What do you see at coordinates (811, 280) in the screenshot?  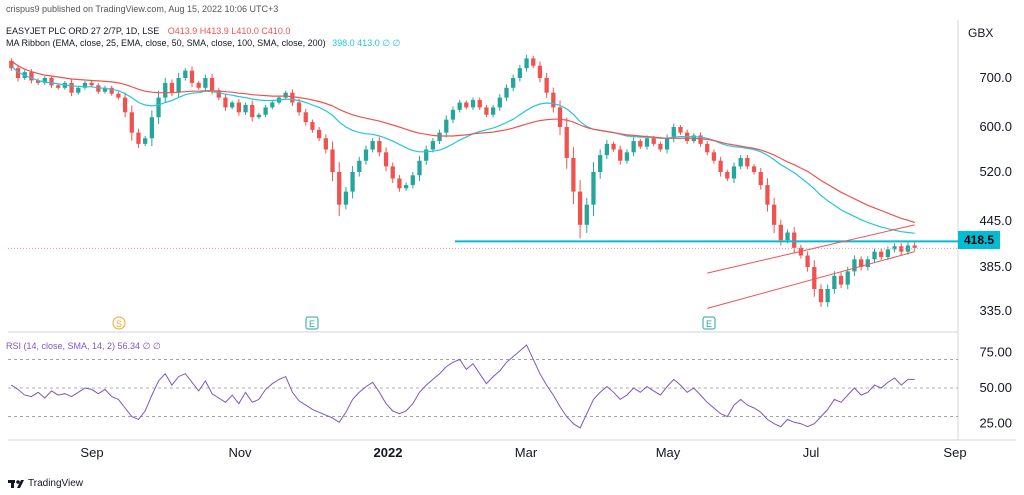 I see `wedge-lower-line` at bounding box center [811, 280].